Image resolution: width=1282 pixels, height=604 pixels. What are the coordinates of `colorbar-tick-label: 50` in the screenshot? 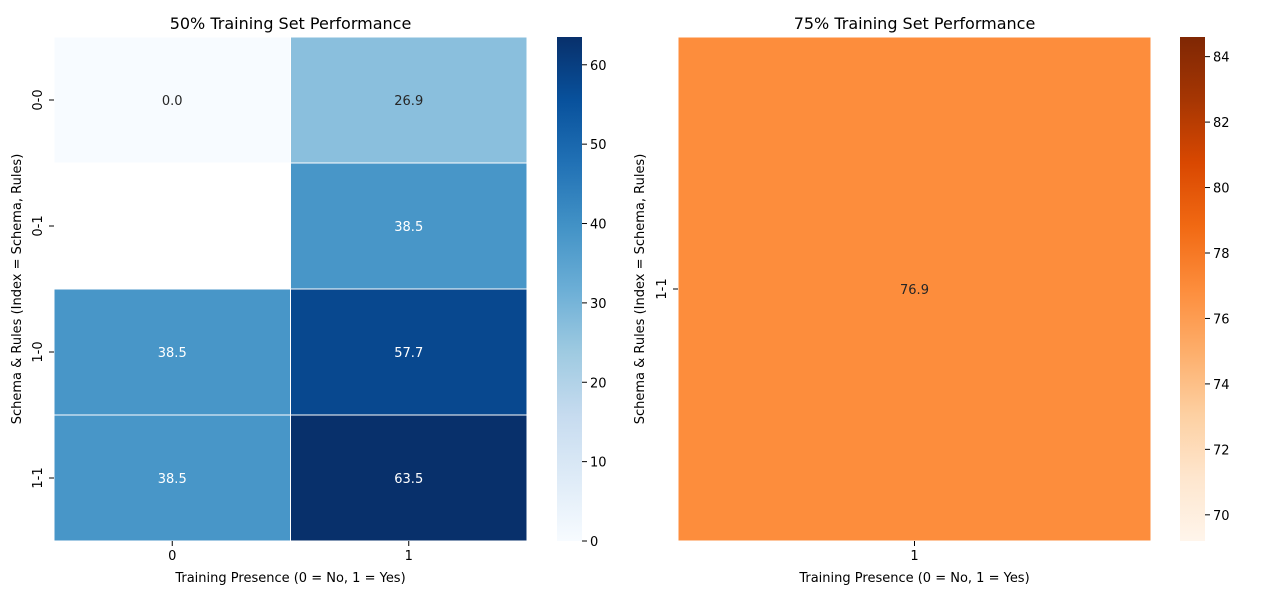 It's located at (598, 145).